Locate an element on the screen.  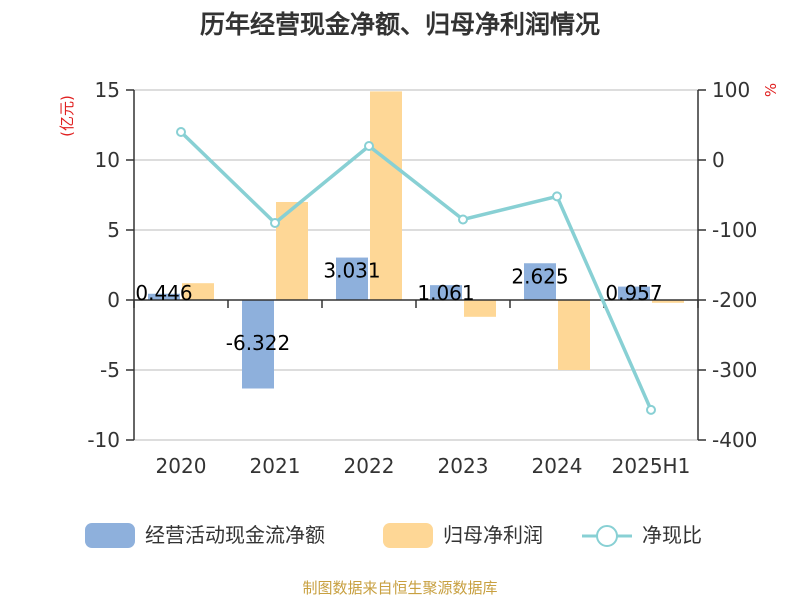
chart-title: 历年经营现金净额、归母净利润情况 is located at coordinates (400, 24).